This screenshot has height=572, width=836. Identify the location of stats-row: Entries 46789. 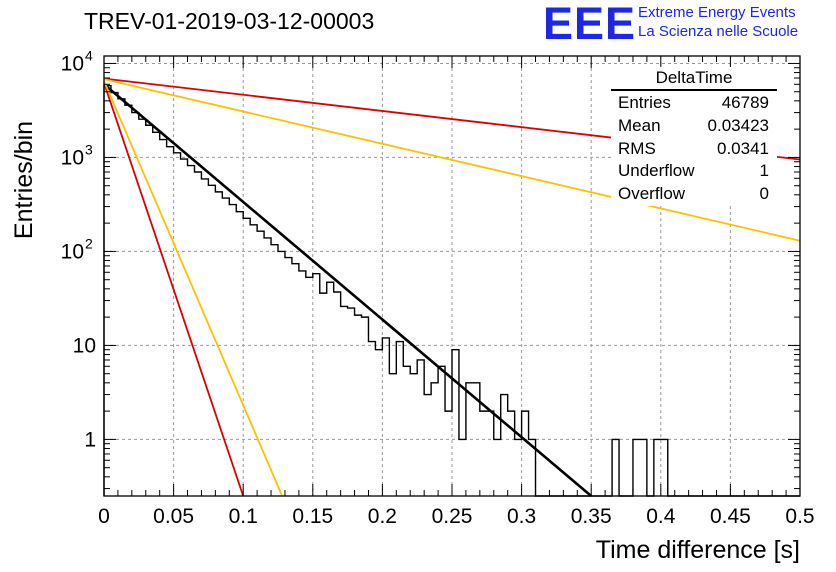
(694, 103).